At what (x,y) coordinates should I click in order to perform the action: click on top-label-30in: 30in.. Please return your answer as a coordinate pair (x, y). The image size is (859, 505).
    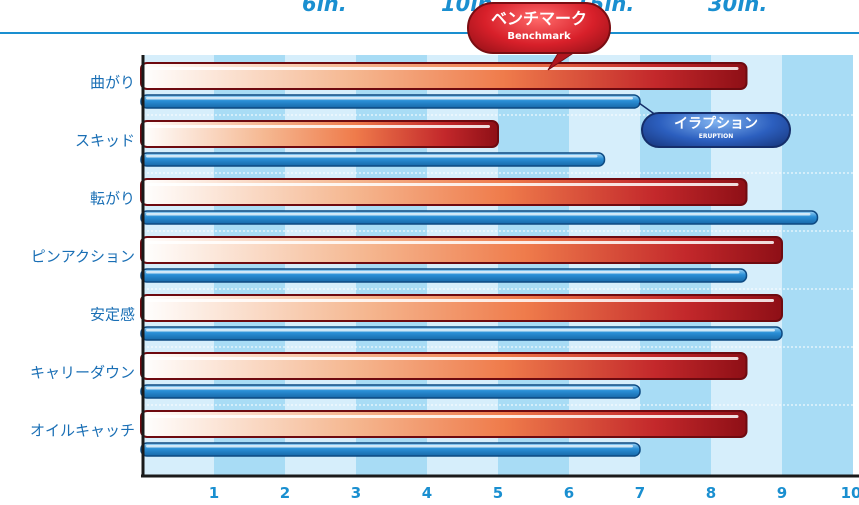
    Looking at the image, I should click on (738, 8).